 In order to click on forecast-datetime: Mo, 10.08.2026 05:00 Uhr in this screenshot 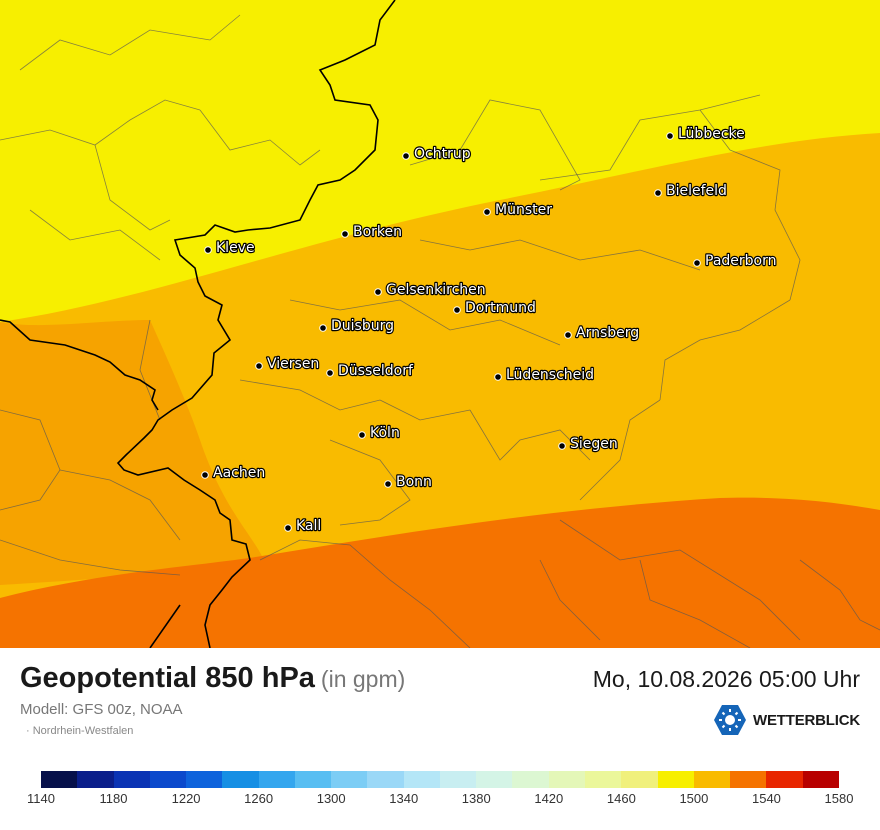, I will do `click(726, 679)`.